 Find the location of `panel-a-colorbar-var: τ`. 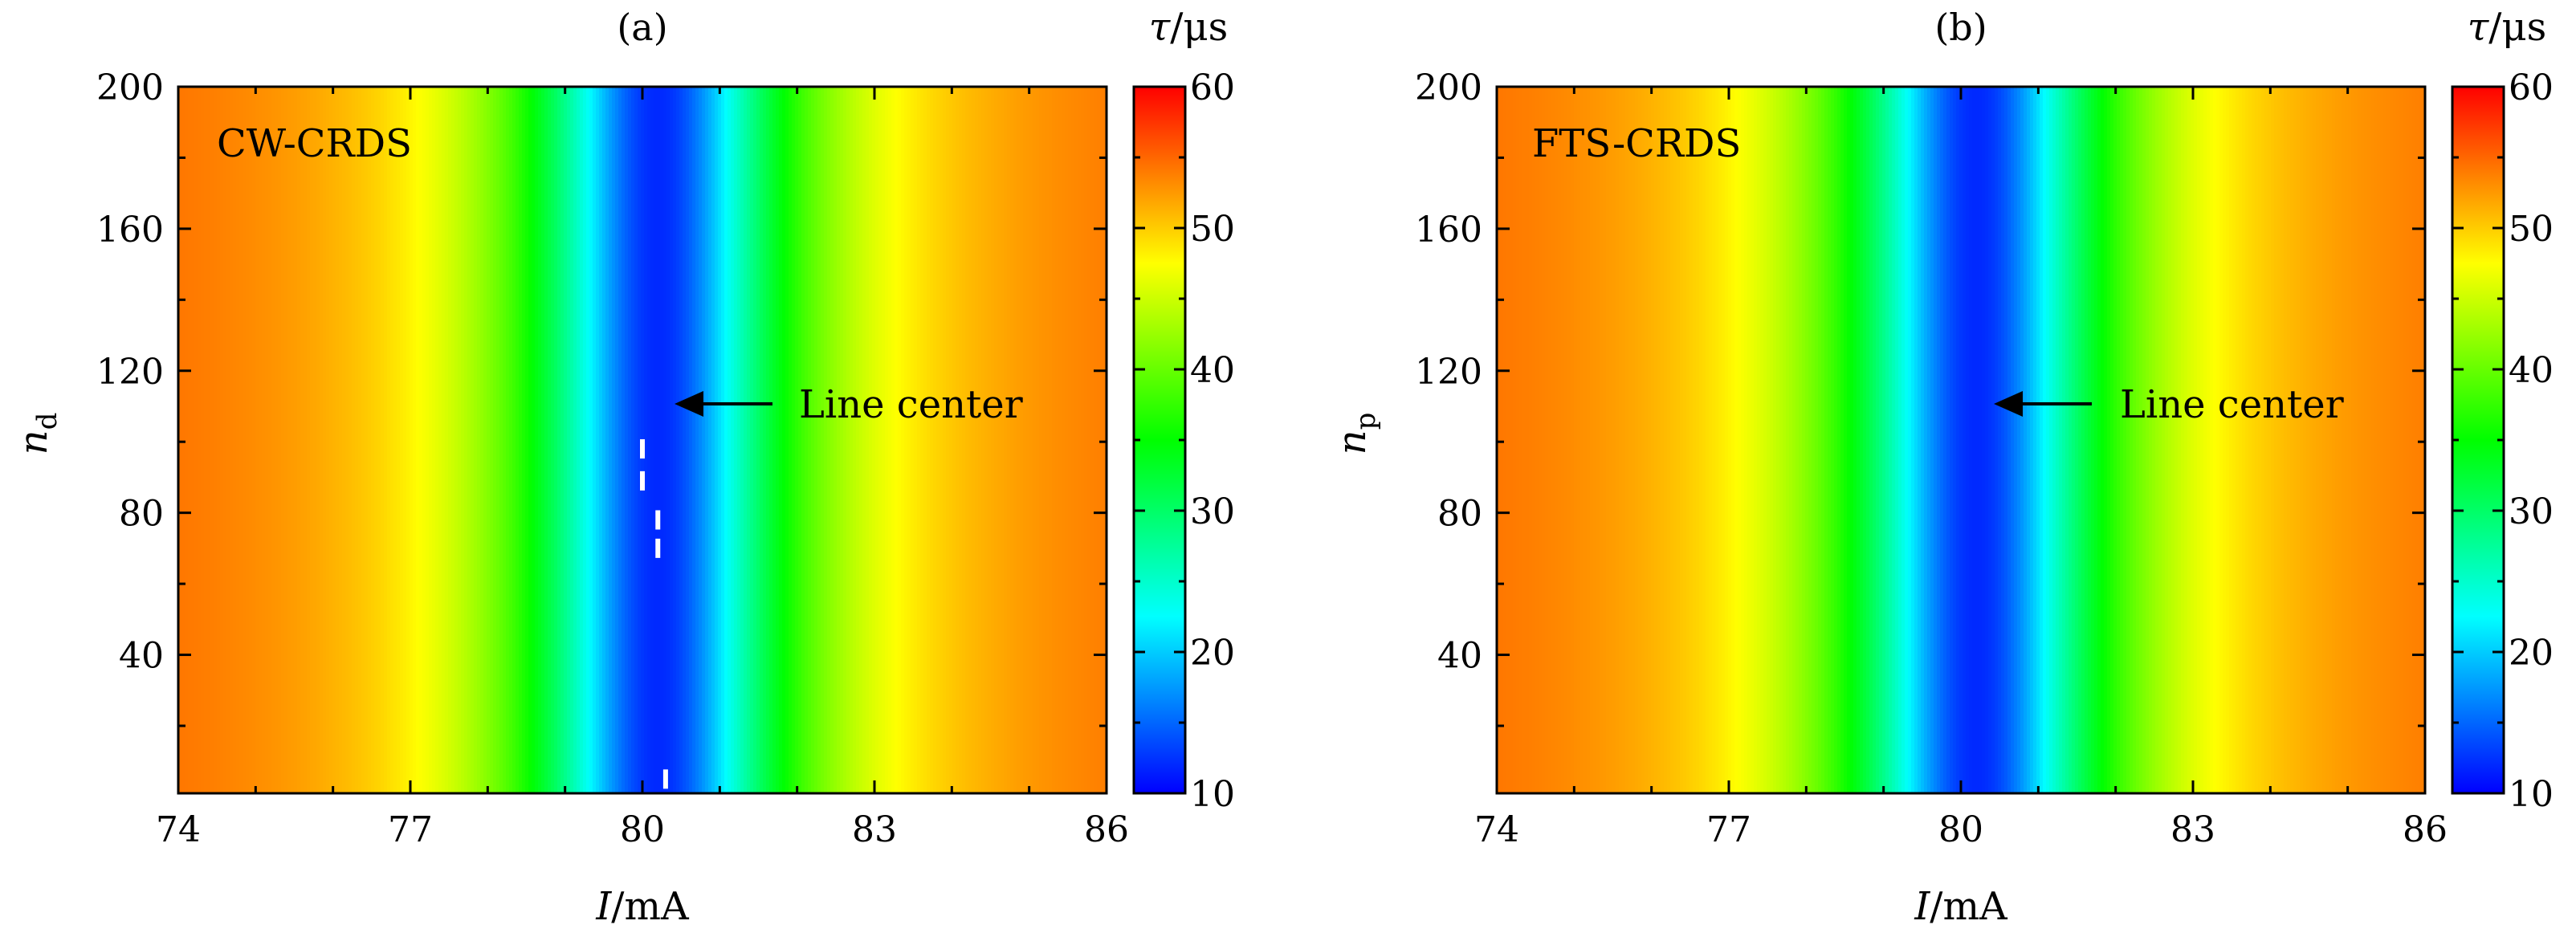

panel-a-colorbar-var: τ is located at coordinates (1160, 28).